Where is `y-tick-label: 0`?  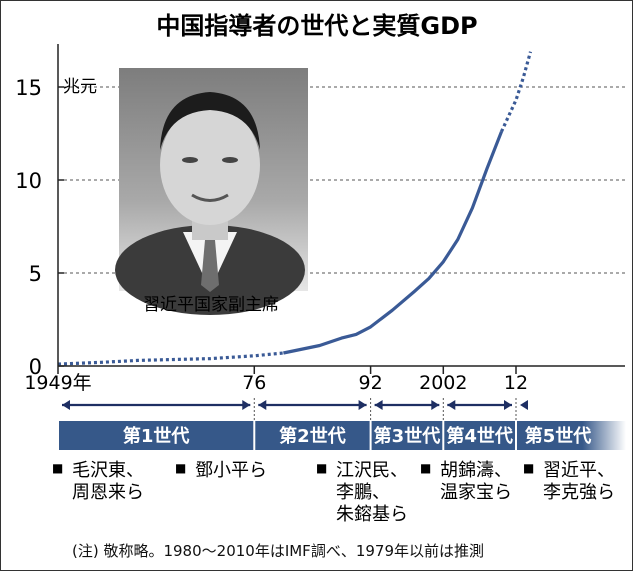
y-tick-label: 0 is located at coordinates (35, 367).